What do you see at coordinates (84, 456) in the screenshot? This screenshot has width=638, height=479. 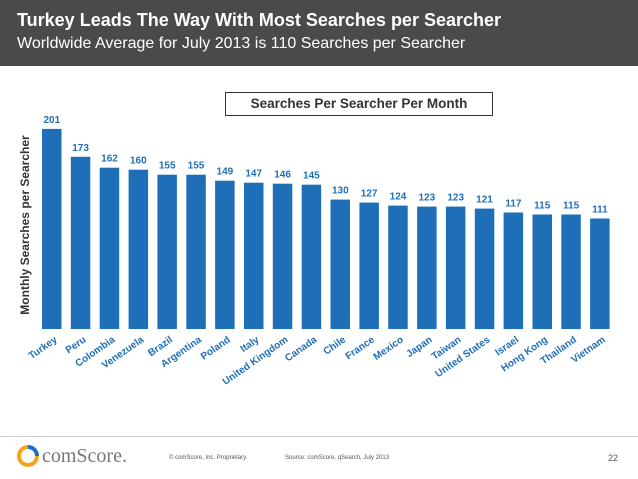 I see `brand-name: comScore.` at bounding box center [84, 456].